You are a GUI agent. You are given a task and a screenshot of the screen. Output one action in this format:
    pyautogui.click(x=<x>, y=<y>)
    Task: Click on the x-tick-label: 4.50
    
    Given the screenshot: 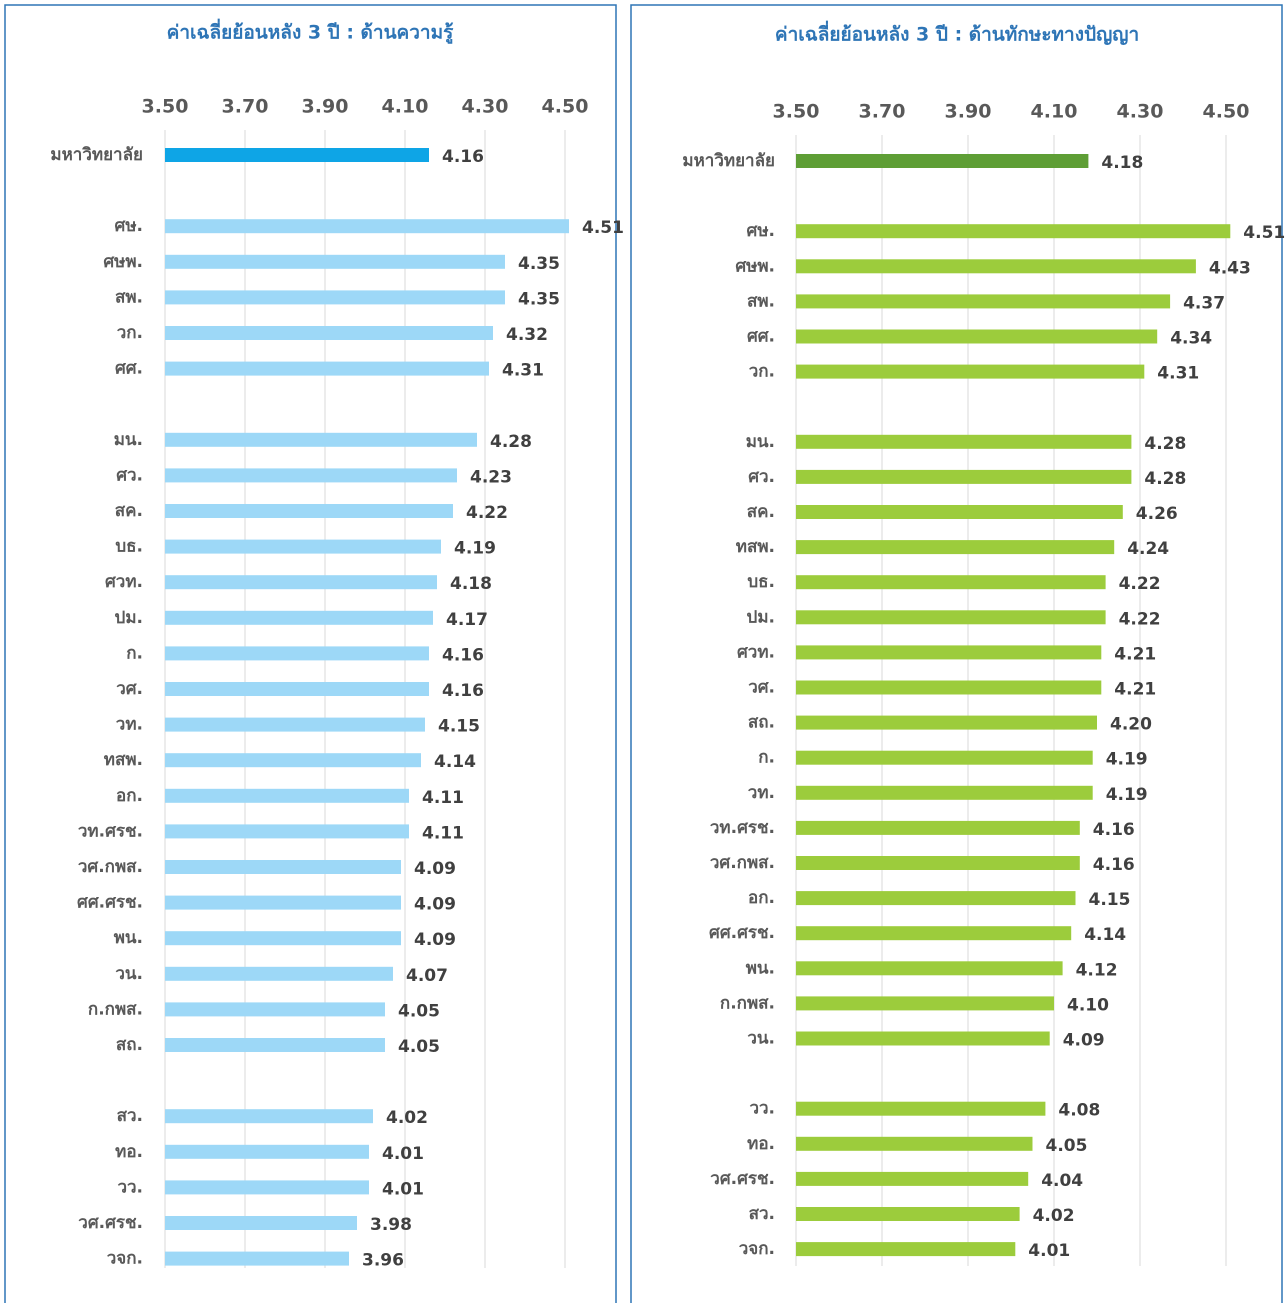 What is the action you would take?
    pyautogui.click(x=565, y=107)
    